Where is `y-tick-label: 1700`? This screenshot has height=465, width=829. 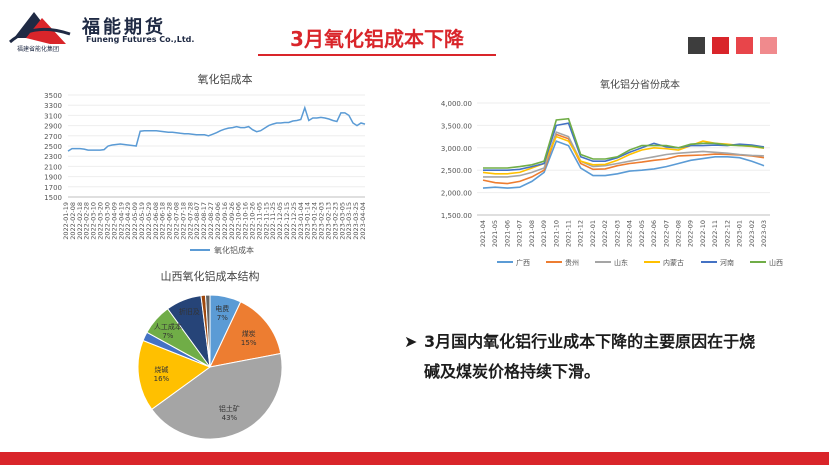
y-tick-label: 1700 is located at coordinates (53, 188).